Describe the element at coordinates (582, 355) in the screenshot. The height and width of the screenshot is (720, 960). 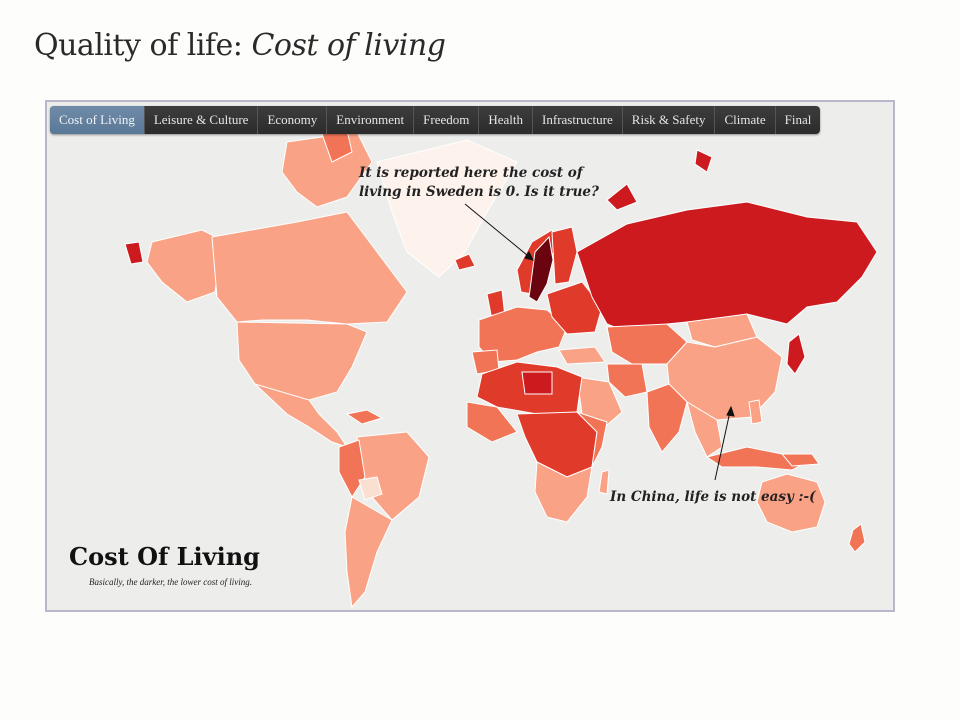
I see `region-turkey` at that location.